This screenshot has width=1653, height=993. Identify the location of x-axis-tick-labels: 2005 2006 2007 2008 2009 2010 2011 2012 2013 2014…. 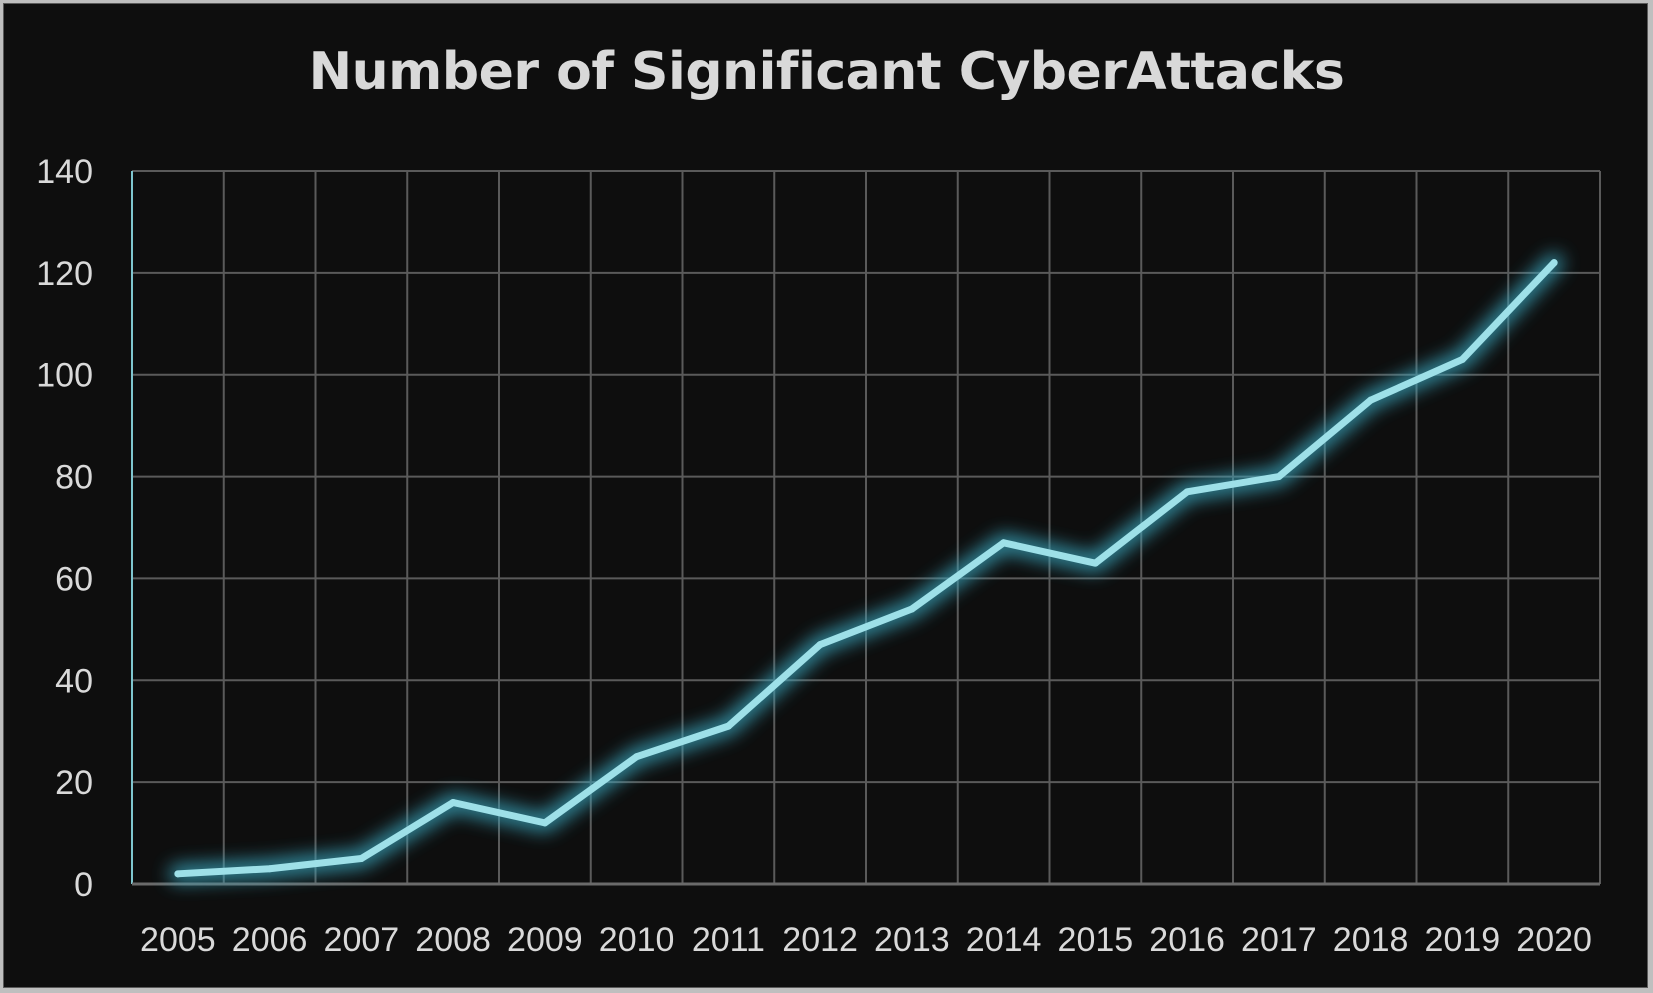
(866, 940).